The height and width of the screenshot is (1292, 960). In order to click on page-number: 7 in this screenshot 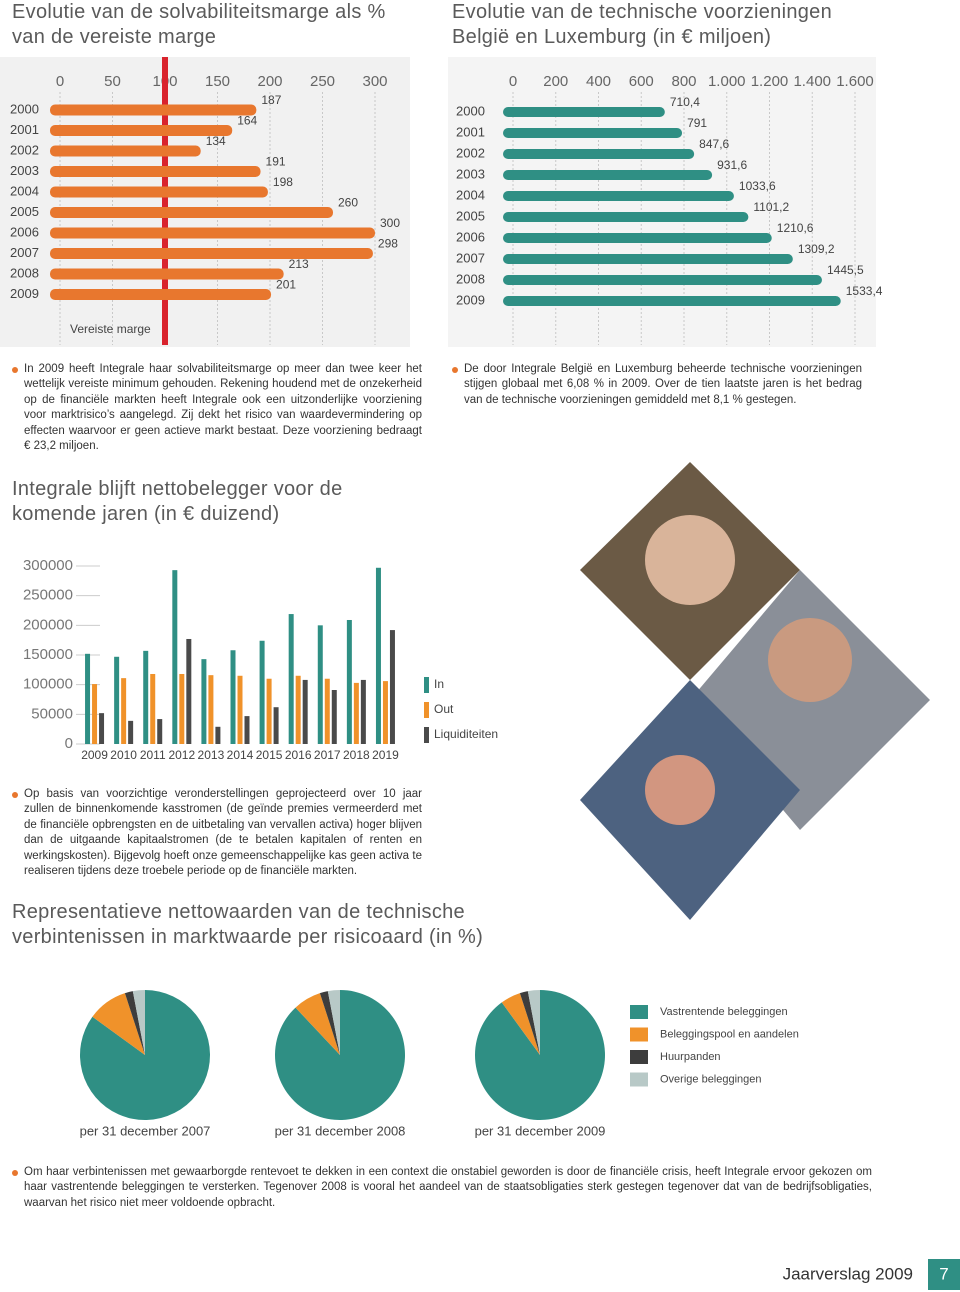, I will do `click(943, 1273)`.